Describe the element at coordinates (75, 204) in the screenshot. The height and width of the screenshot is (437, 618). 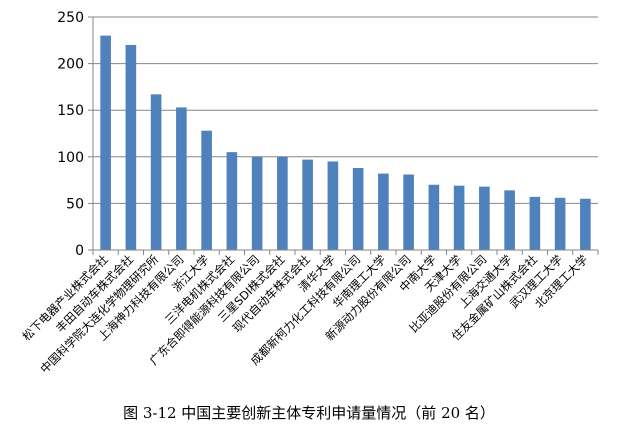
I see `y-tick-label: 50` at that location.